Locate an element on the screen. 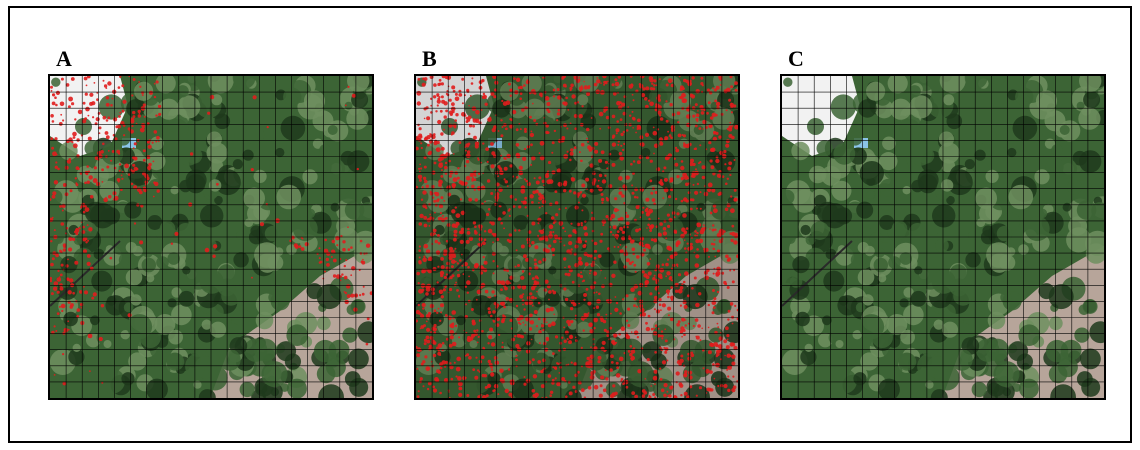 The height and width of the screenshot is (450, 1140). panel-label-b: B is located at coordinates (429, 58).